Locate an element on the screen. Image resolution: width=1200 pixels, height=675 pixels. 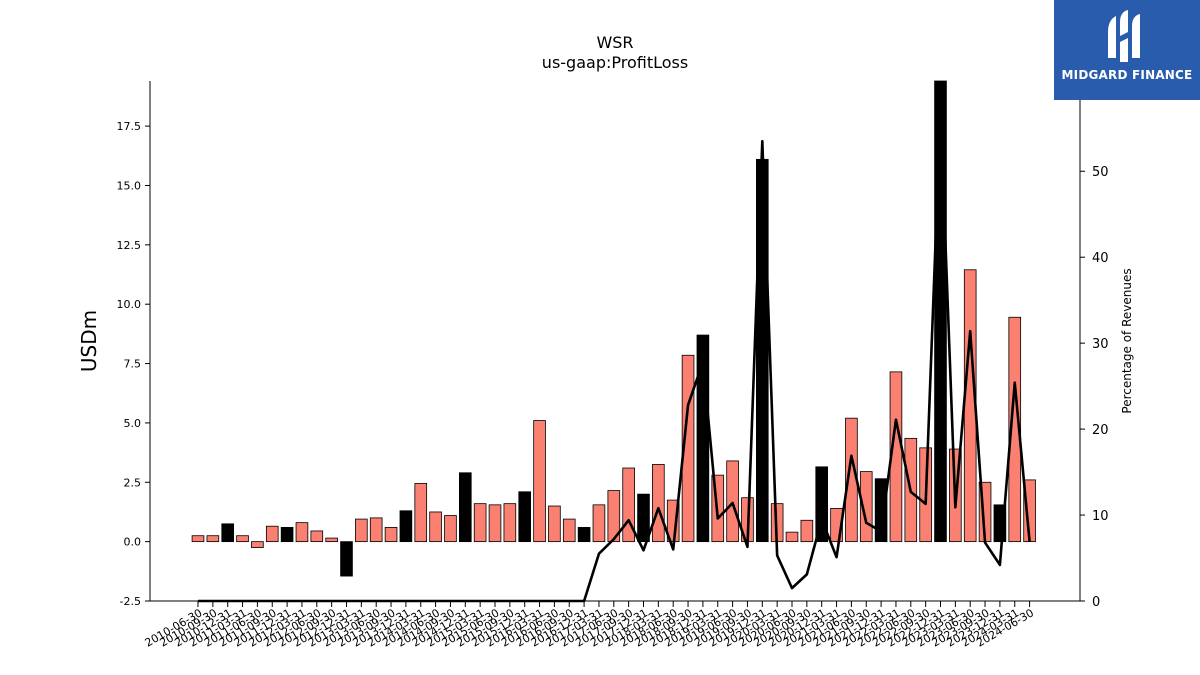
y2-tick-label: 10 is located at coordinates (1100, 516).